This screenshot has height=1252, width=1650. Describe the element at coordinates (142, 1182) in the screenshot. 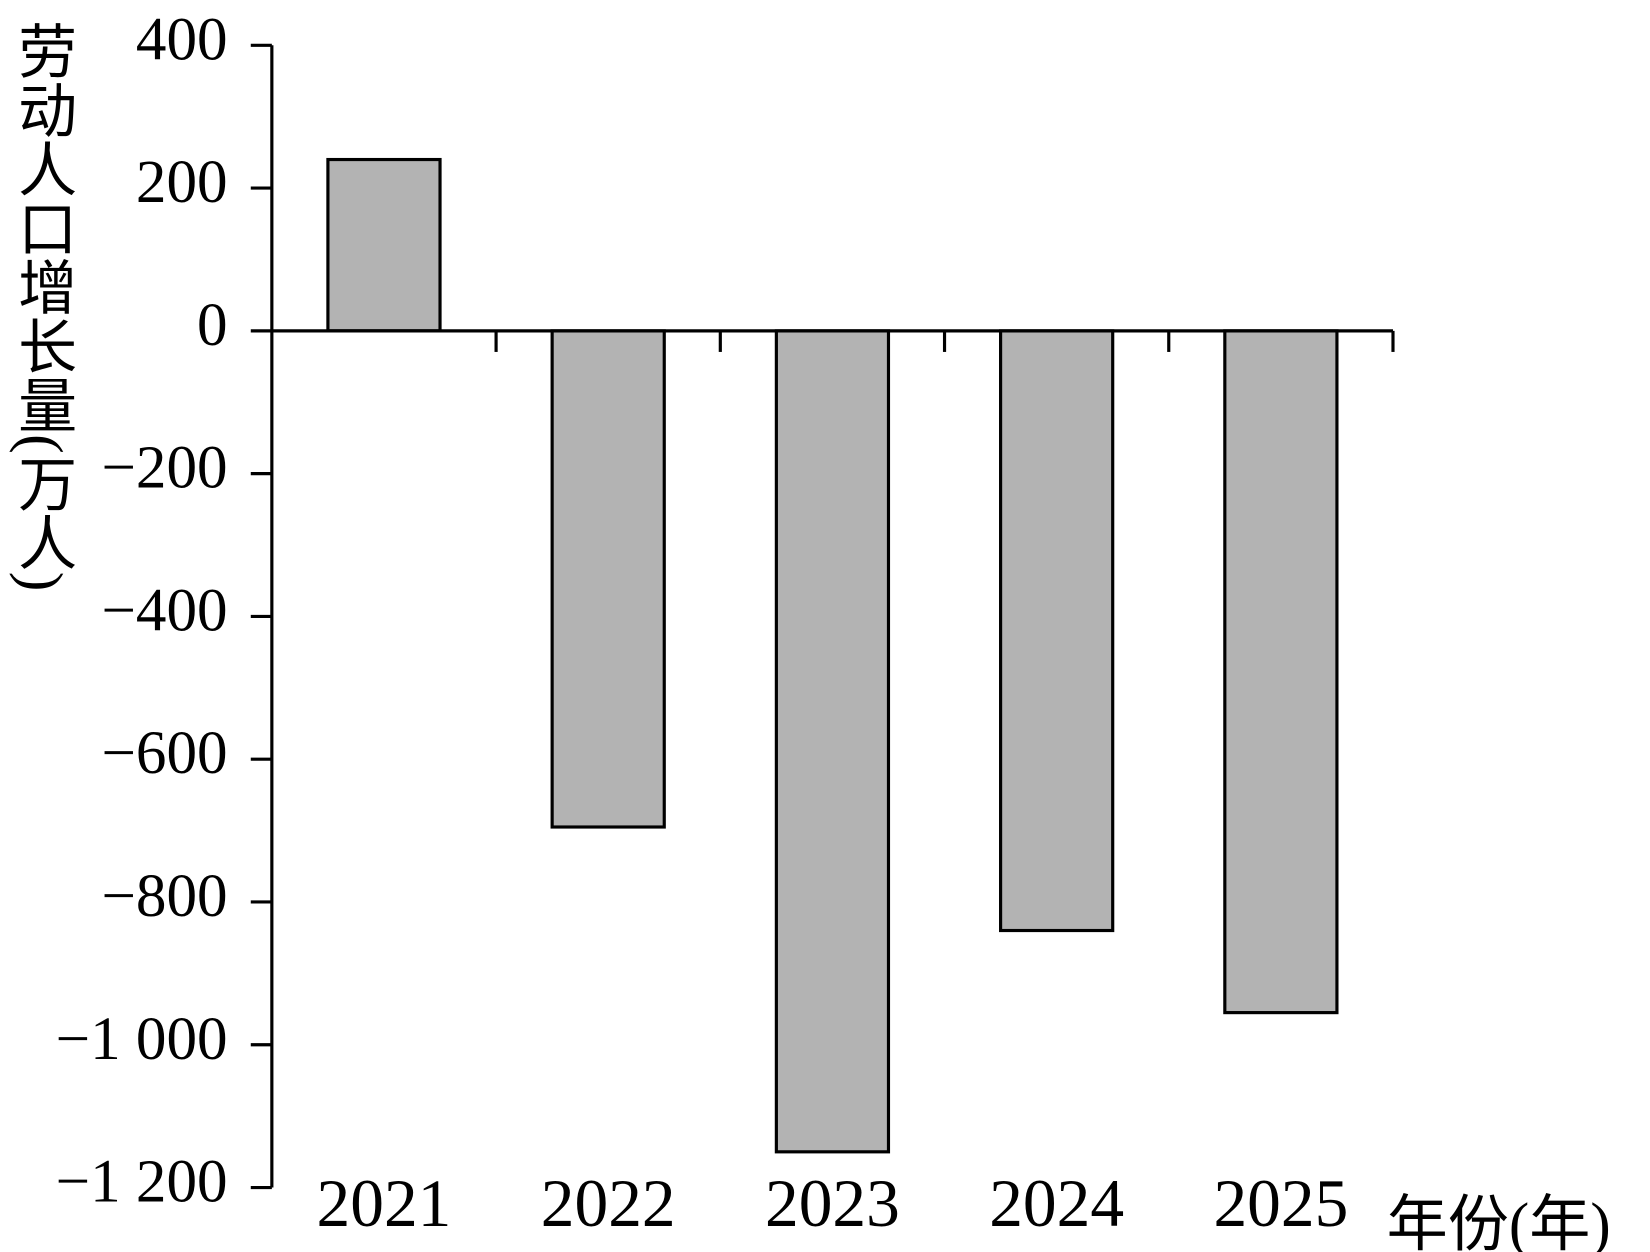

I see `y-tick-label: −1 200` at that location.